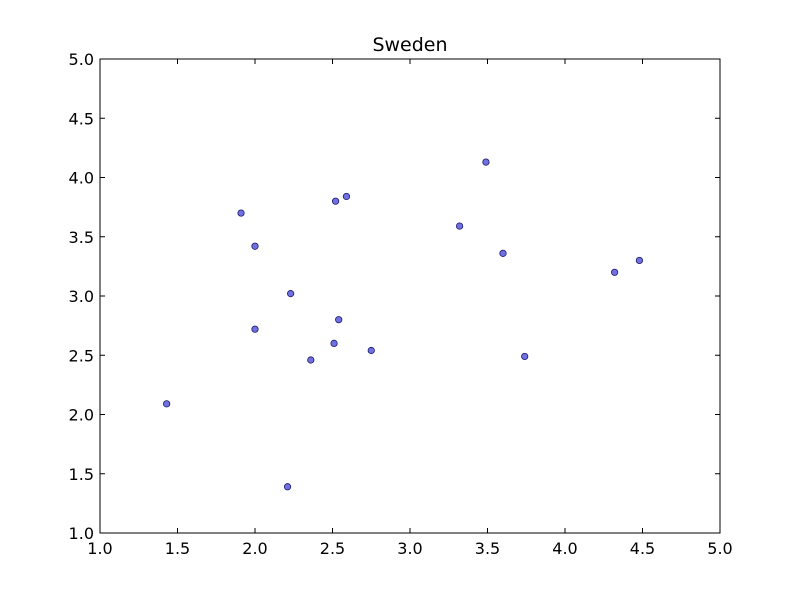 The image size is (800, 592). What do you see at coordinates (81, 59) in the screenshot?
I see `y-tick-label: 5.0` at bounding box center [81, 59].